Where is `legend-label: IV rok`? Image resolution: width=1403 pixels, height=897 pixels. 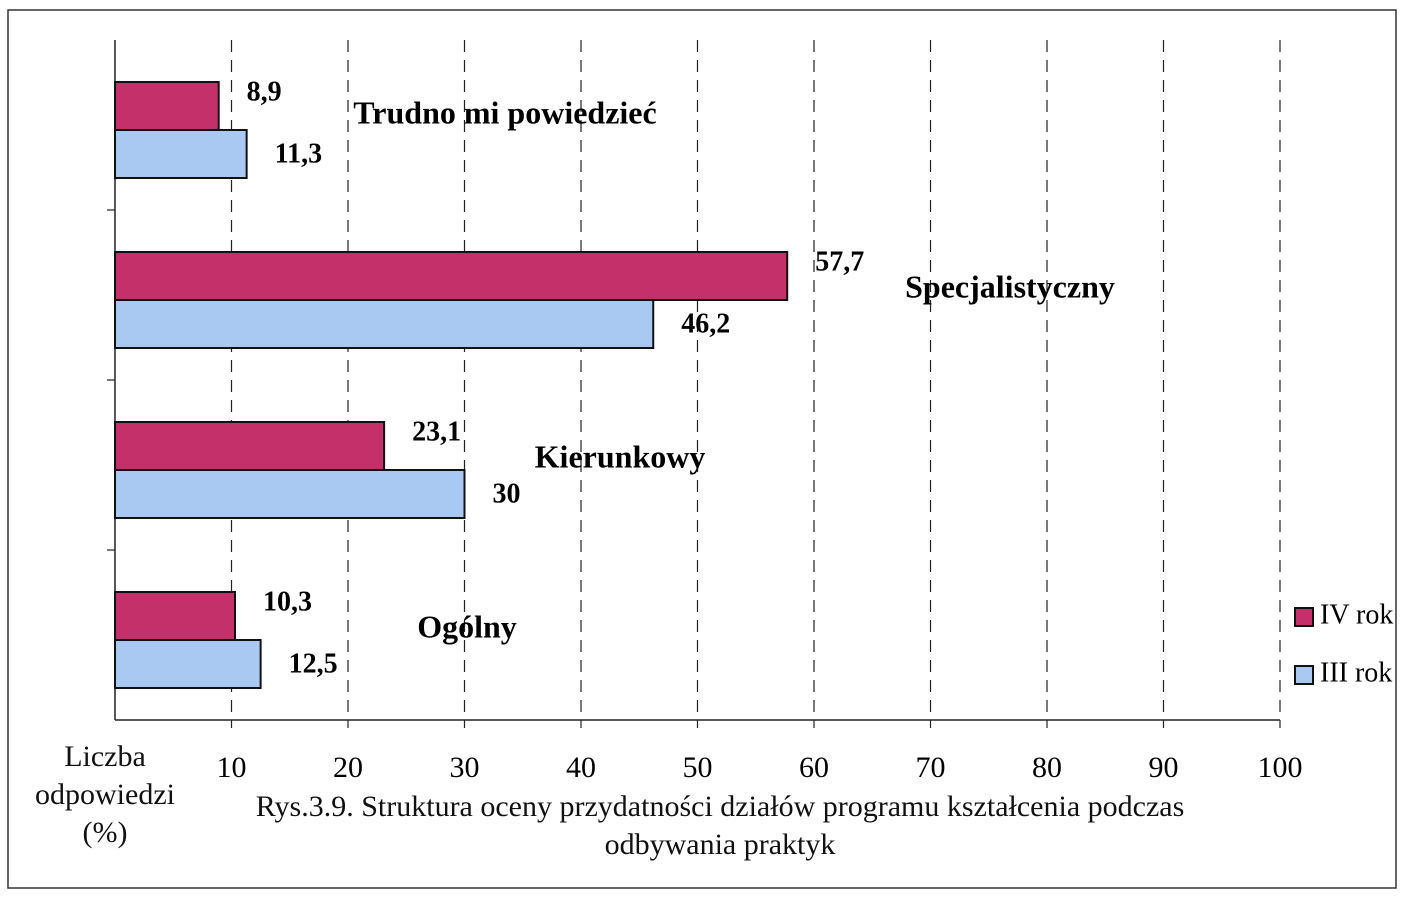
legend-label: IV rok is located at coordinates (1356, 614).